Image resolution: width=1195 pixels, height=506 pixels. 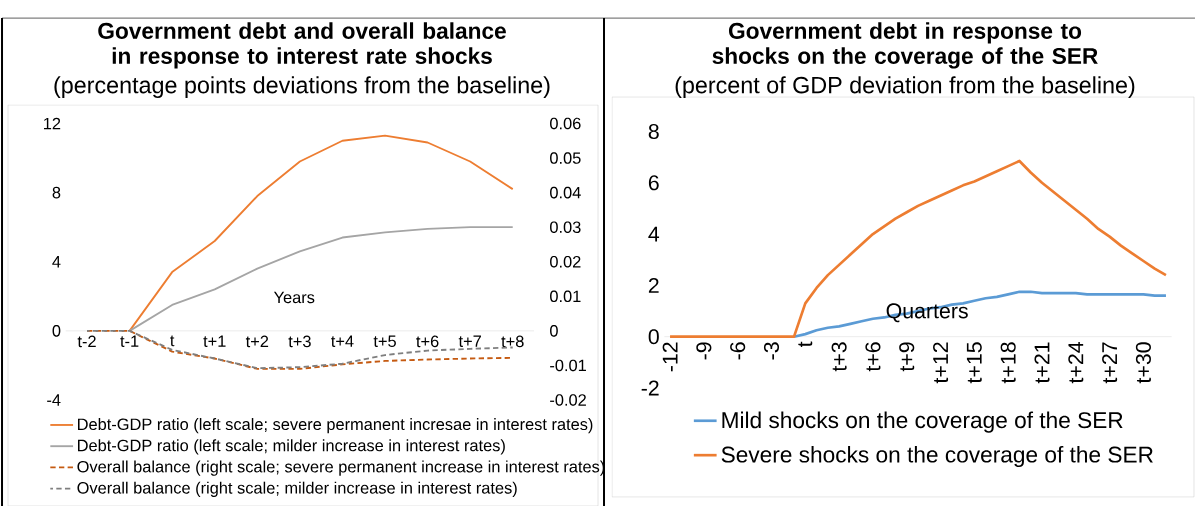 I want to click on chart-title: Government debt in response to shocks on the coverage of the SER, so click(x=905, y=45).